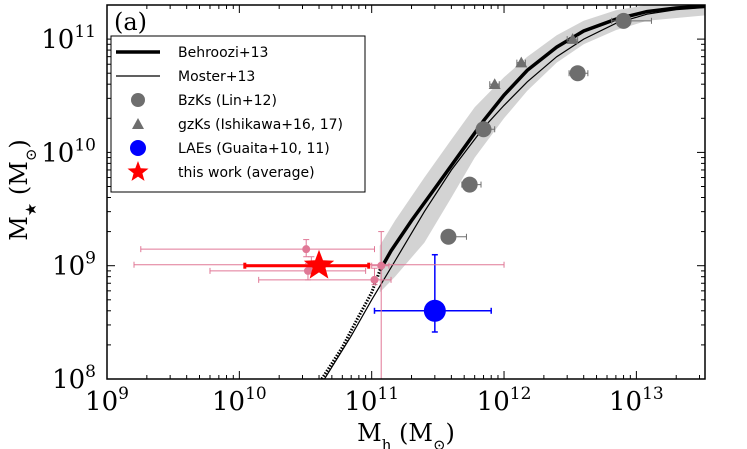 The image size is (747, 449). I want to click on y-tick-label: 1011, so click(68, 38).